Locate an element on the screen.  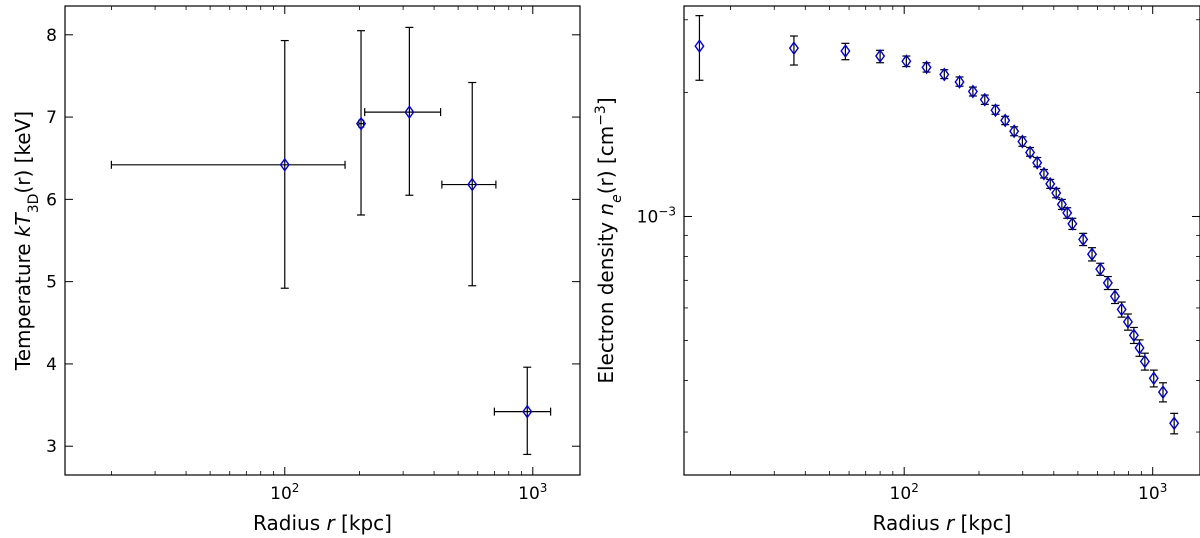
y-tick-label: 3 is located at coordinates (51, 447).